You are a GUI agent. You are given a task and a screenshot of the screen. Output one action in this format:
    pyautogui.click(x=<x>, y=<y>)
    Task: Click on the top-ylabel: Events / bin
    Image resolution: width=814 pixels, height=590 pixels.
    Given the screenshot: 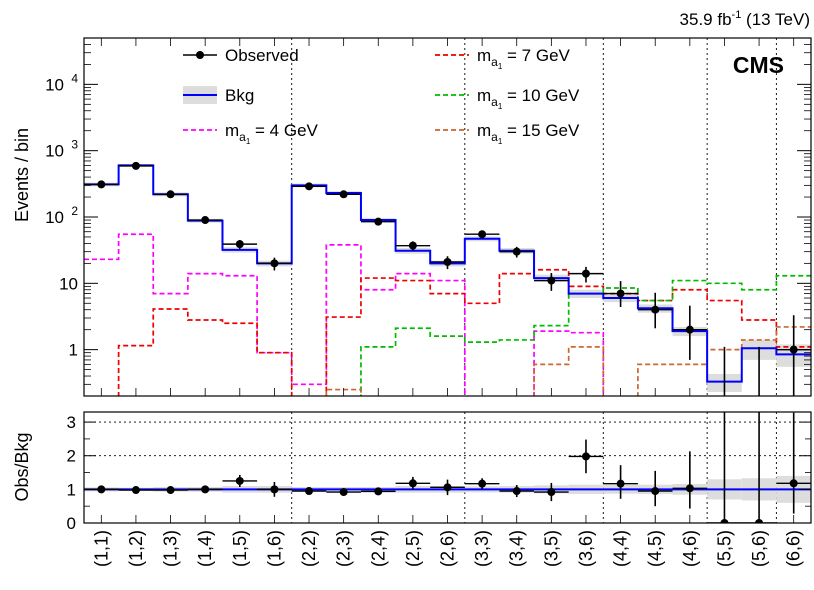 What is the action you would take?
    pyautogui.click(x=22, y=175)
    